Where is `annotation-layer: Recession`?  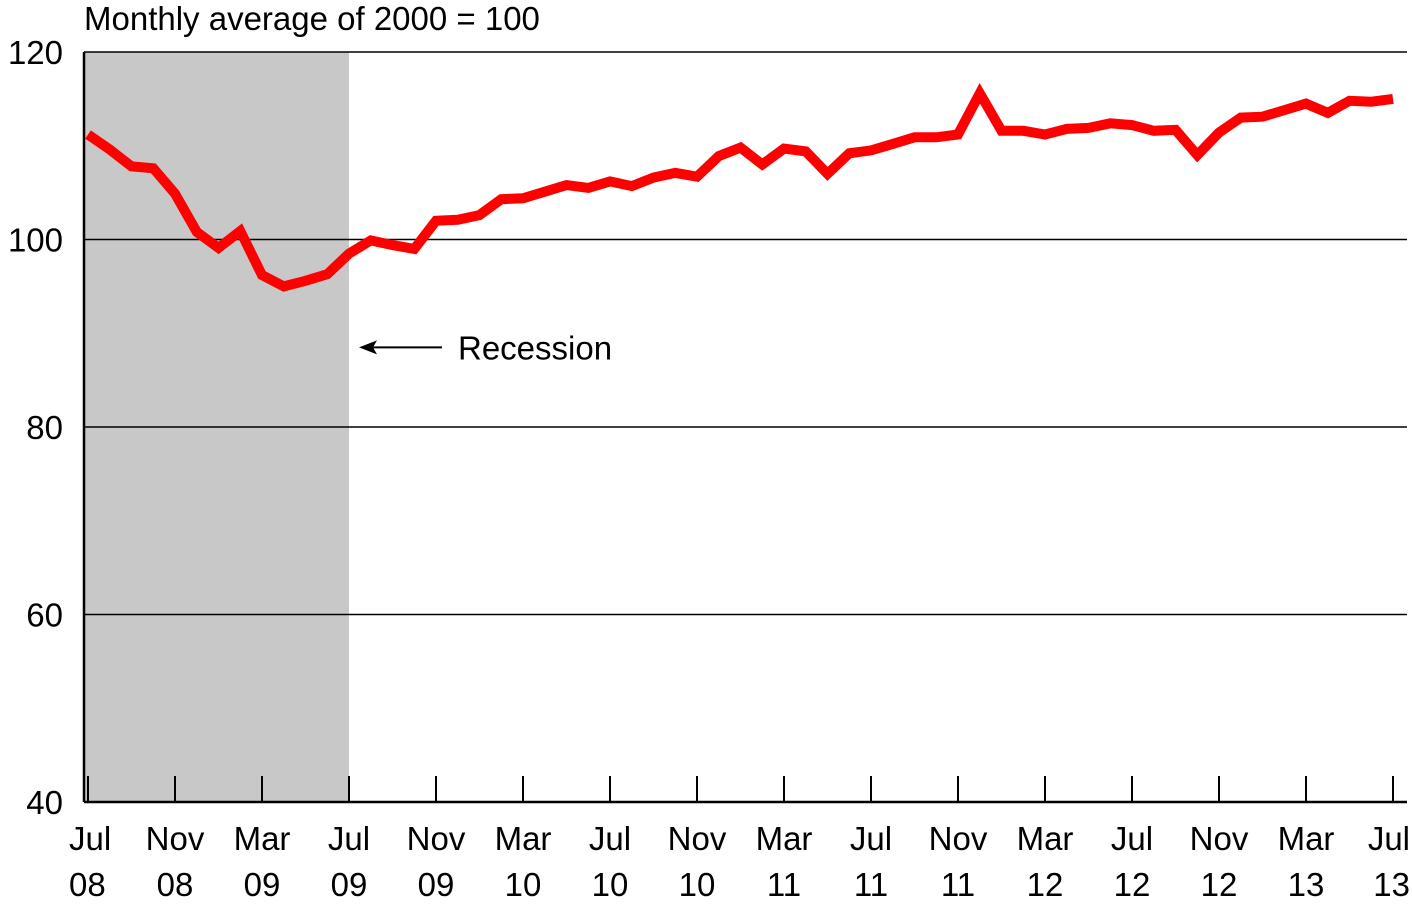
annotation-layer: Recession is located at coordinates (485, 347).